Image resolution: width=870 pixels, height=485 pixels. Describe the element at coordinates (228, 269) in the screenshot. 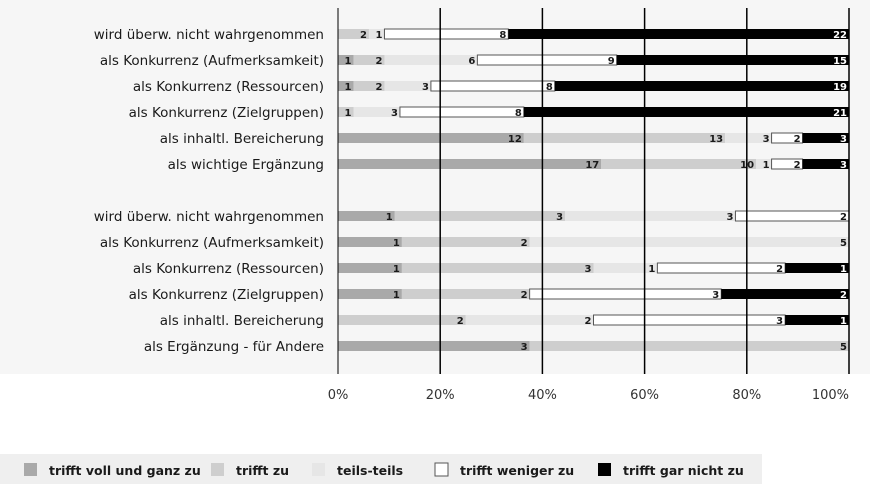

I see `category-label: als Konkurrenz (Ressourcen)` at that location.